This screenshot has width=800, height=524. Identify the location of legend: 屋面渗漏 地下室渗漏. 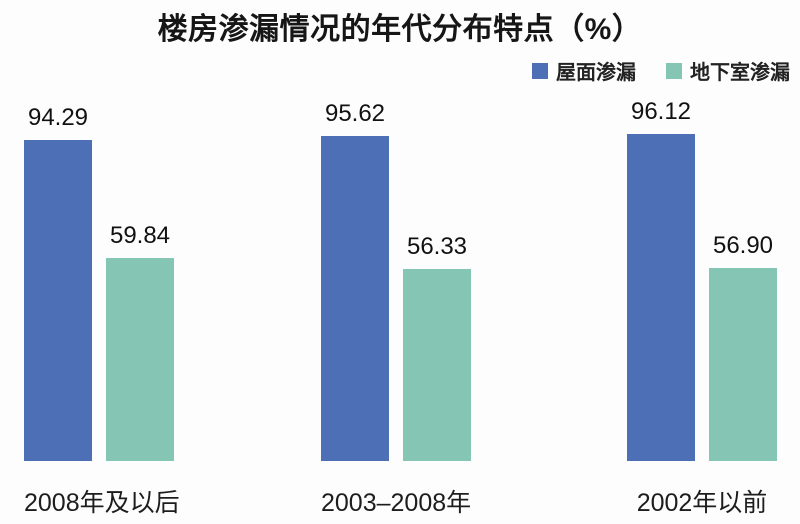
(661, 70).